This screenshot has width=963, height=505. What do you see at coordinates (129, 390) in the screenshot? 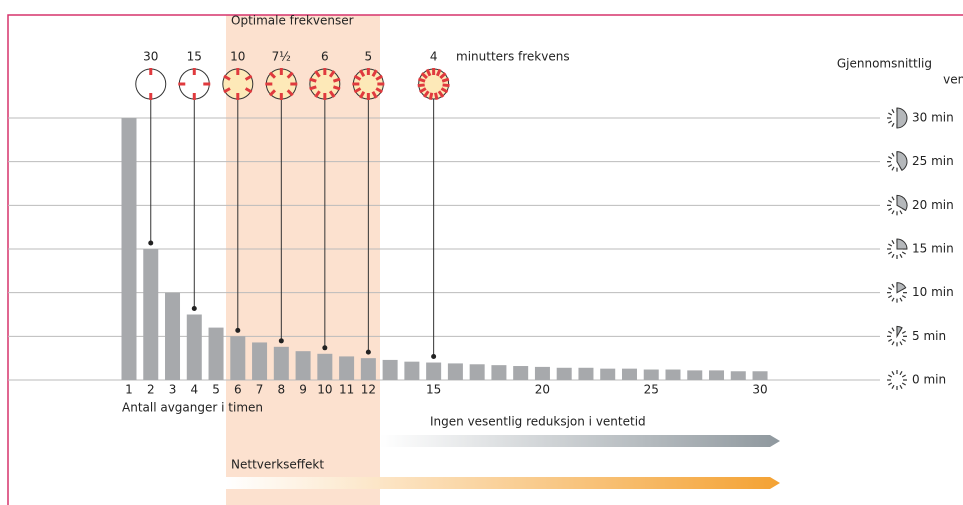
I see `x-tick-label: 1` at bounding box center [129, 390].